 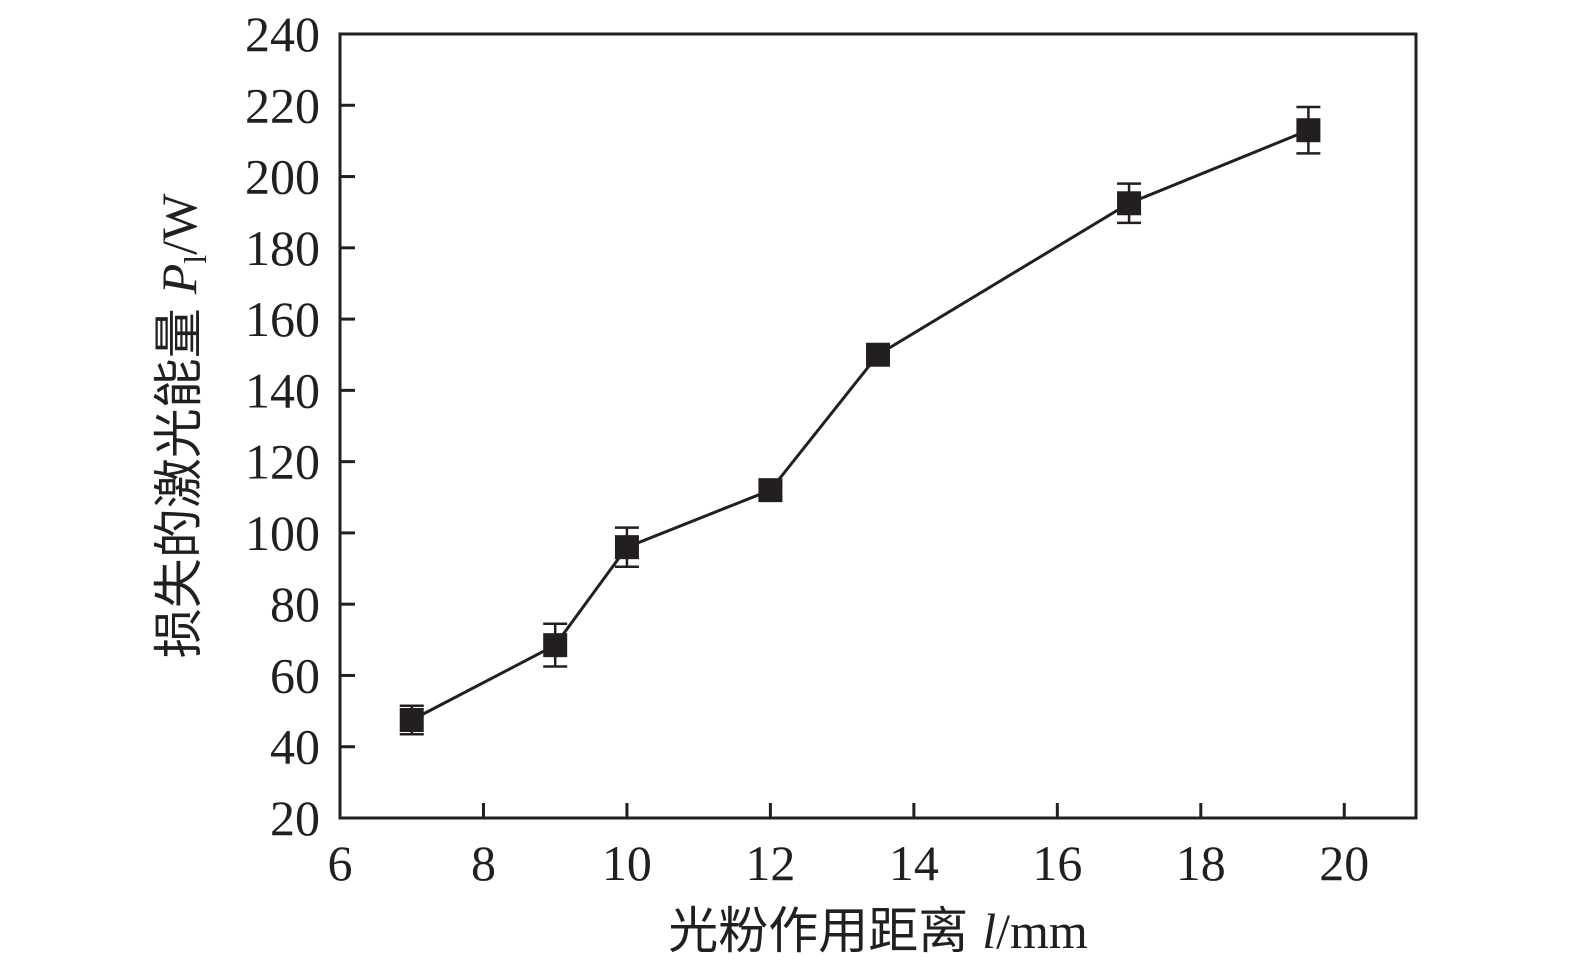 I want to click on y-tick-label: 60, so click(x=295, y=675).